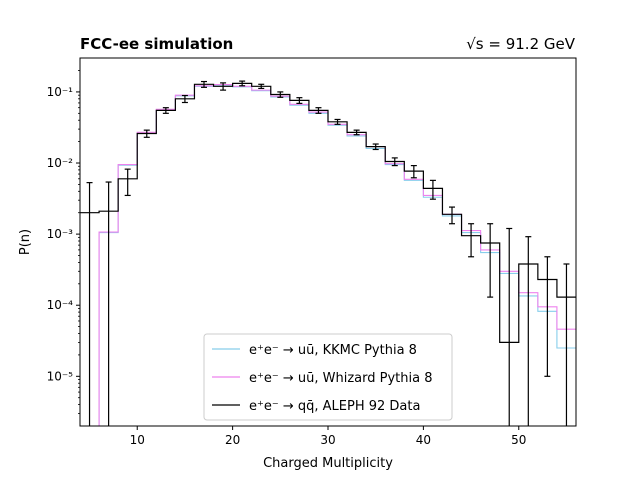 The width and height of the screenshot is (640, 480). What do you see at coordinates (25, 242) in the screenshot?
I see `y-axis-label: P(n)` at bounding box center [25, 242].